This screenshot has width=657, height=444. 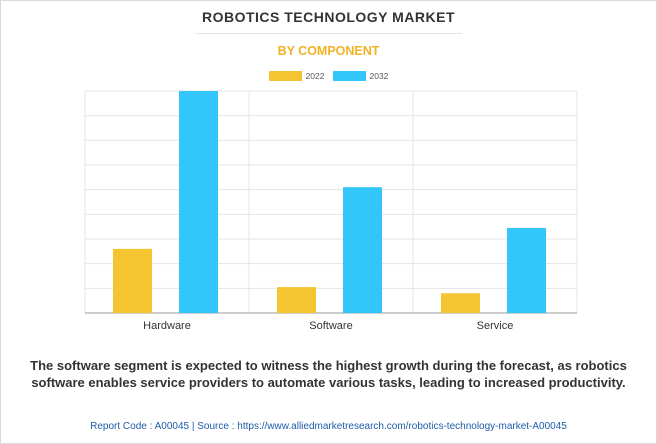 I want to click on chart-title: ROBOTICS TECHNOLOGY MARKET, so click(x=328, y=17).